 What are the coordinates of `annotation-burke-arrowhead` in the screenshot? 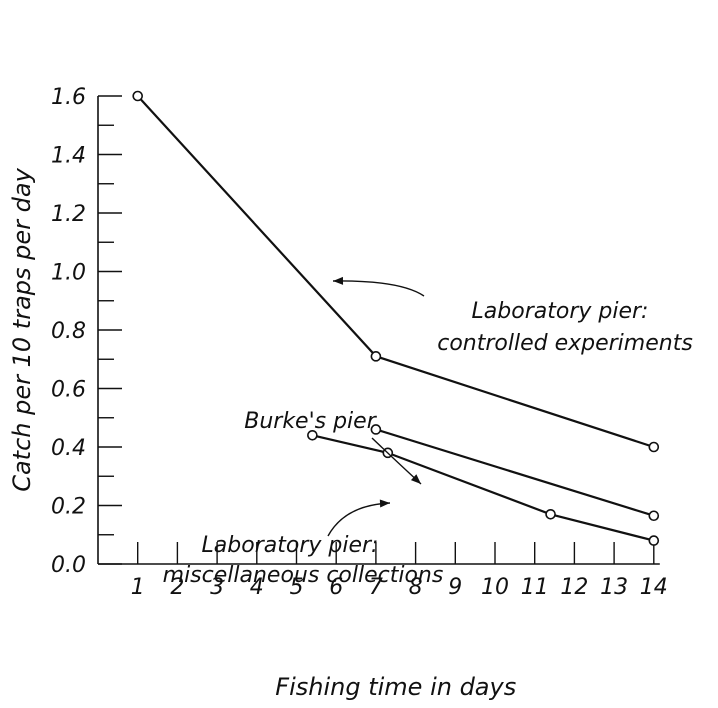 It's located at (415, 479).